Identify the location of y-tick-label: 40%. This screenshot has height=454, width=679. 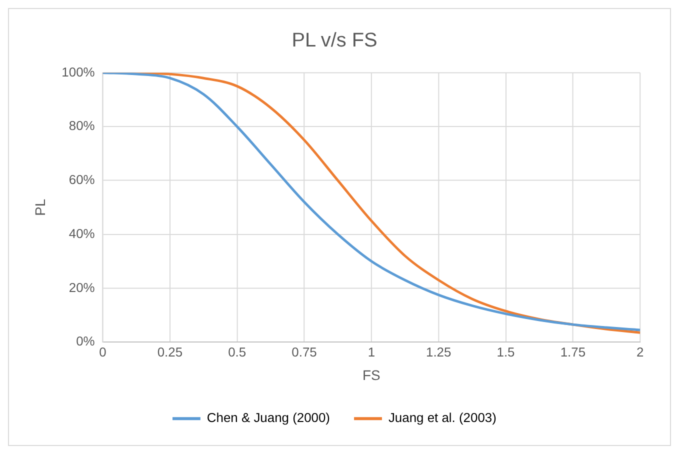
(82, 233).